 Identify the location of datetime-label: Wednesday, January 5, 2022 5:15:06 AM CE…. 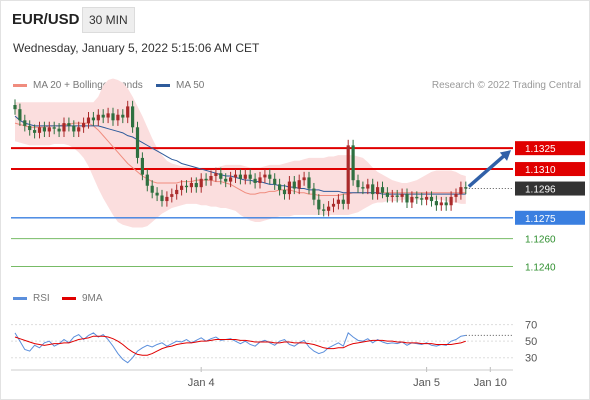
(136, 48).